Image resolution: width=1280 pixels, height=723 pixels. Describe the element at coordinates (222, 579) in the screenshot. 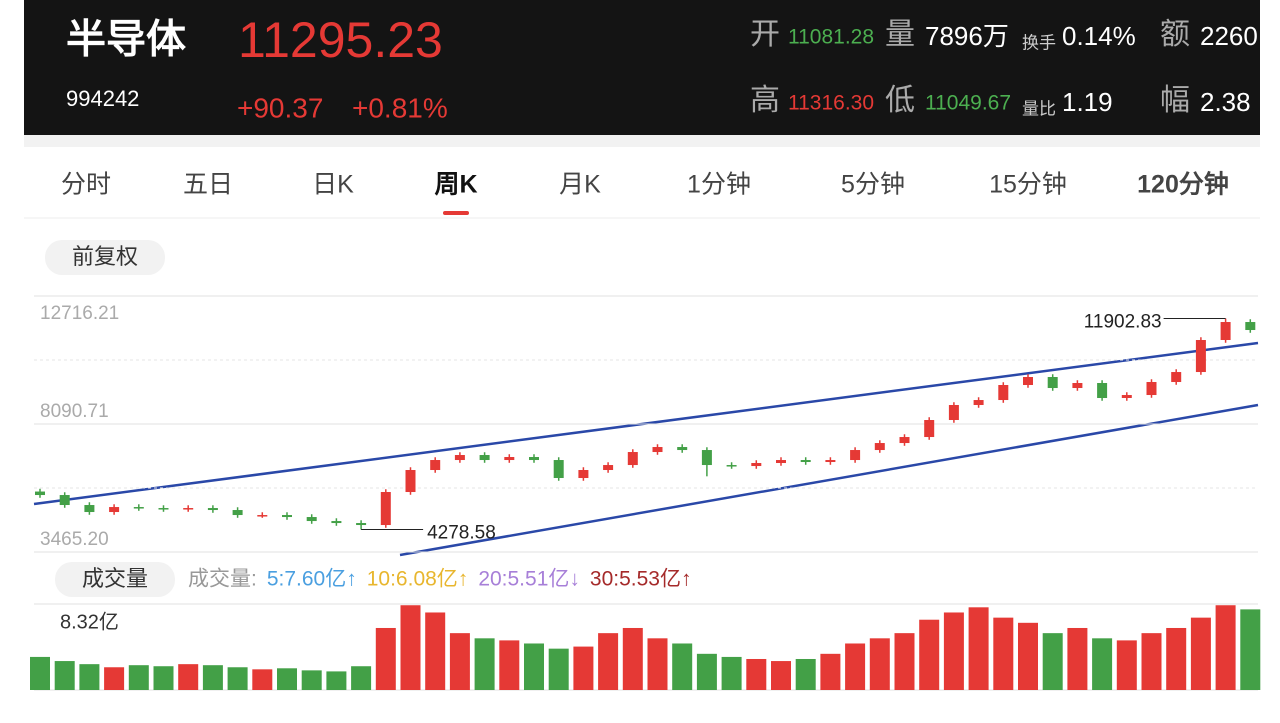

I see `volume-legend: 成交量:` at that location.